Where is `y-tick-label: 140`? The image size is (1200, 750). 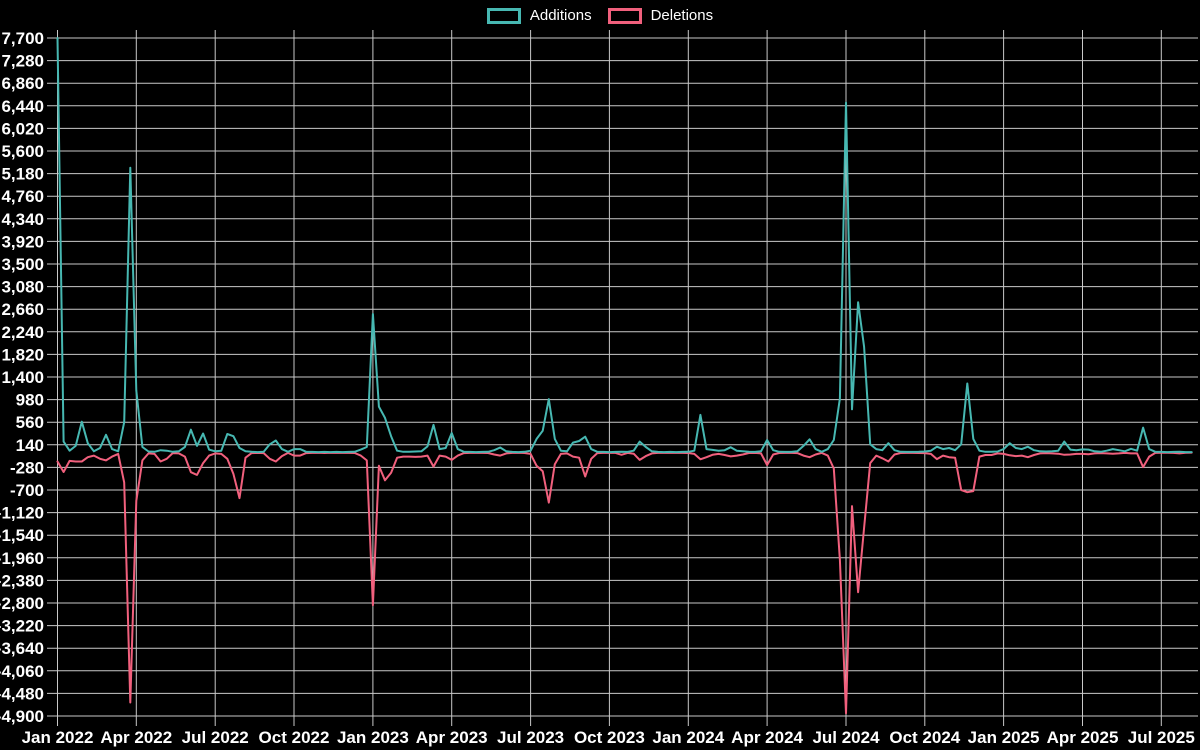 y-tick-label: 140 is located at coordinates (30, 445).